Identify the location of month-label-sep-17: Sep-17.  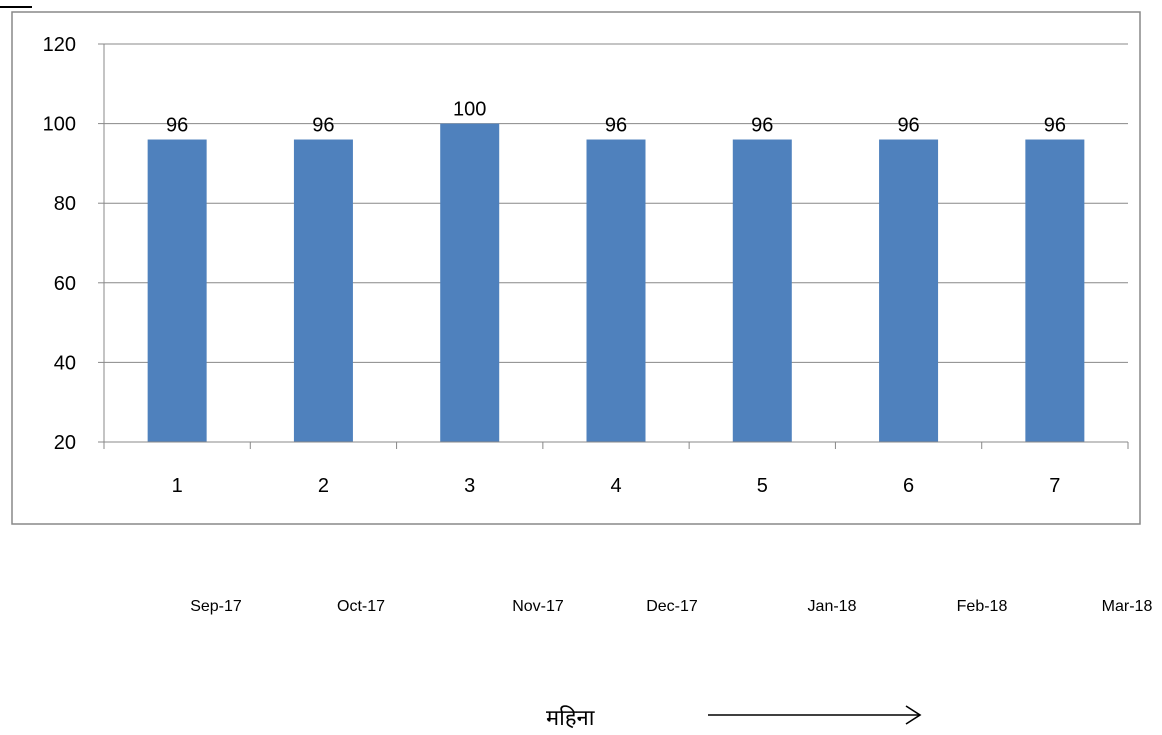
(216, 606).